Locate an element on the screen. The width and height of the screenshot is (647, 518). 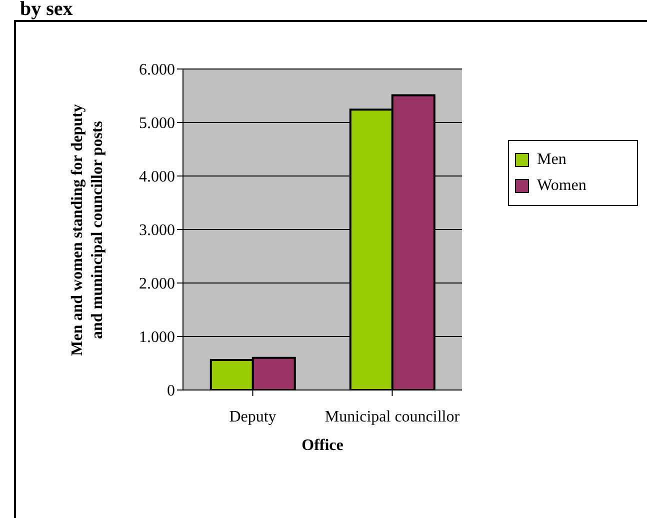
y-tick-label: 6.000 is located at coordinates (157, 70).